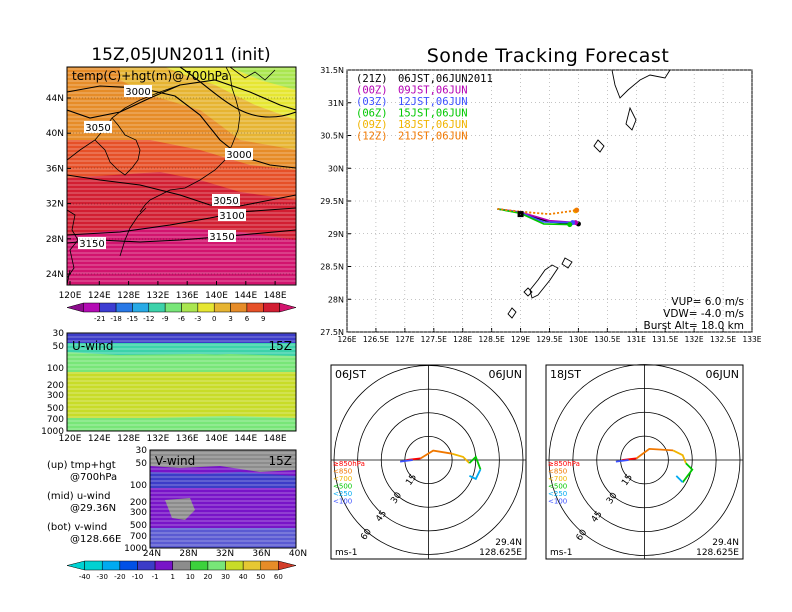 This screenshot has width=792, height=612. I want to click on map-lon-tick-label: 144E, so click(245, 296).